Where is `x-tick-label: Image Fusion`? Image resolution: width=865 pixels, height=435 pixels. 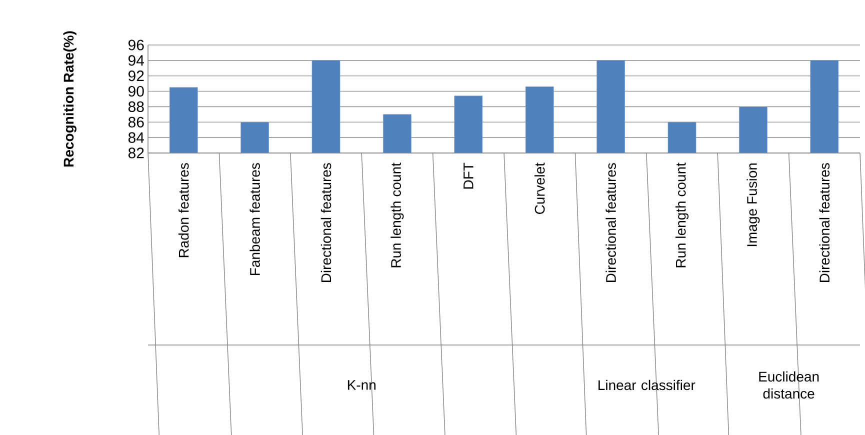
x-tick-label: Image Fusion is located at coordinates (753, 204).